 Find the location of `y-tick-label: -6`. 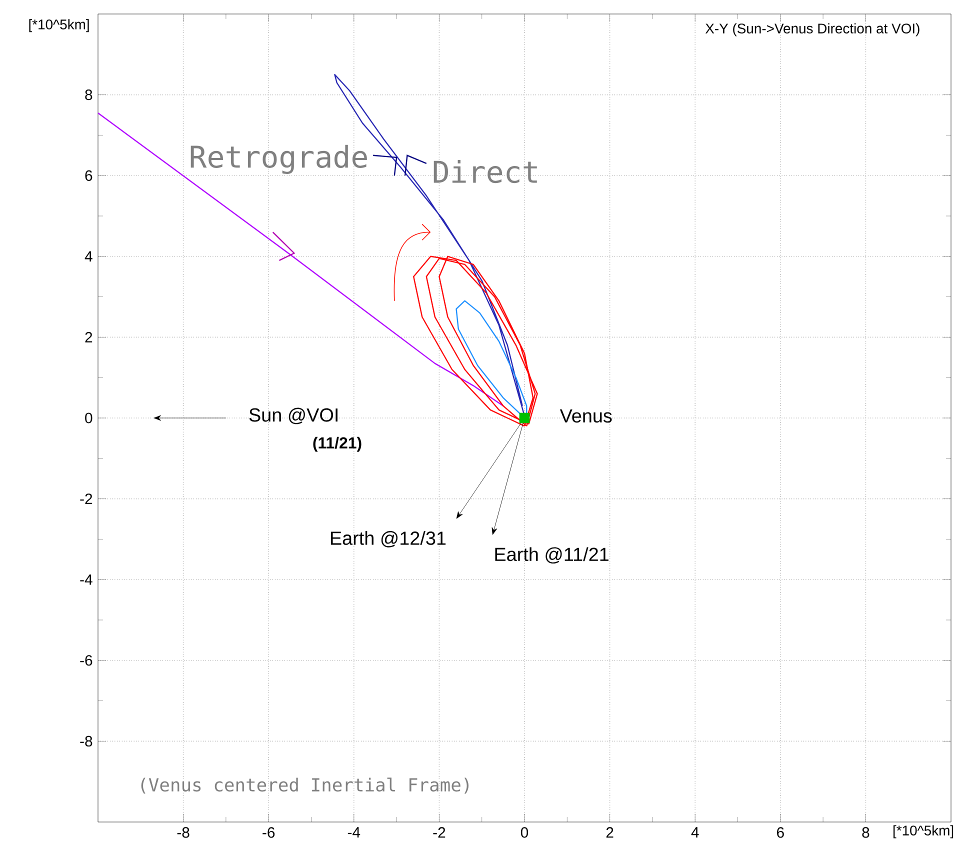

y-tick-label: -6 is located at coordinates (86, 660).